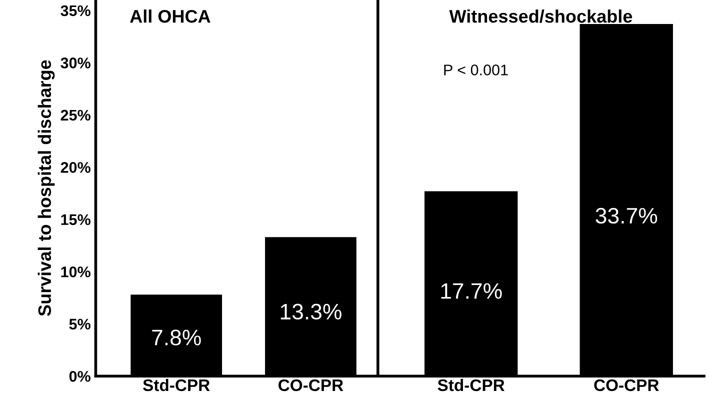 The height and width of the screenshot is (398, 709). Describe the element at coordinates (75, 10) in the screenshot. I see `y-tick-label: 35%` at that location.